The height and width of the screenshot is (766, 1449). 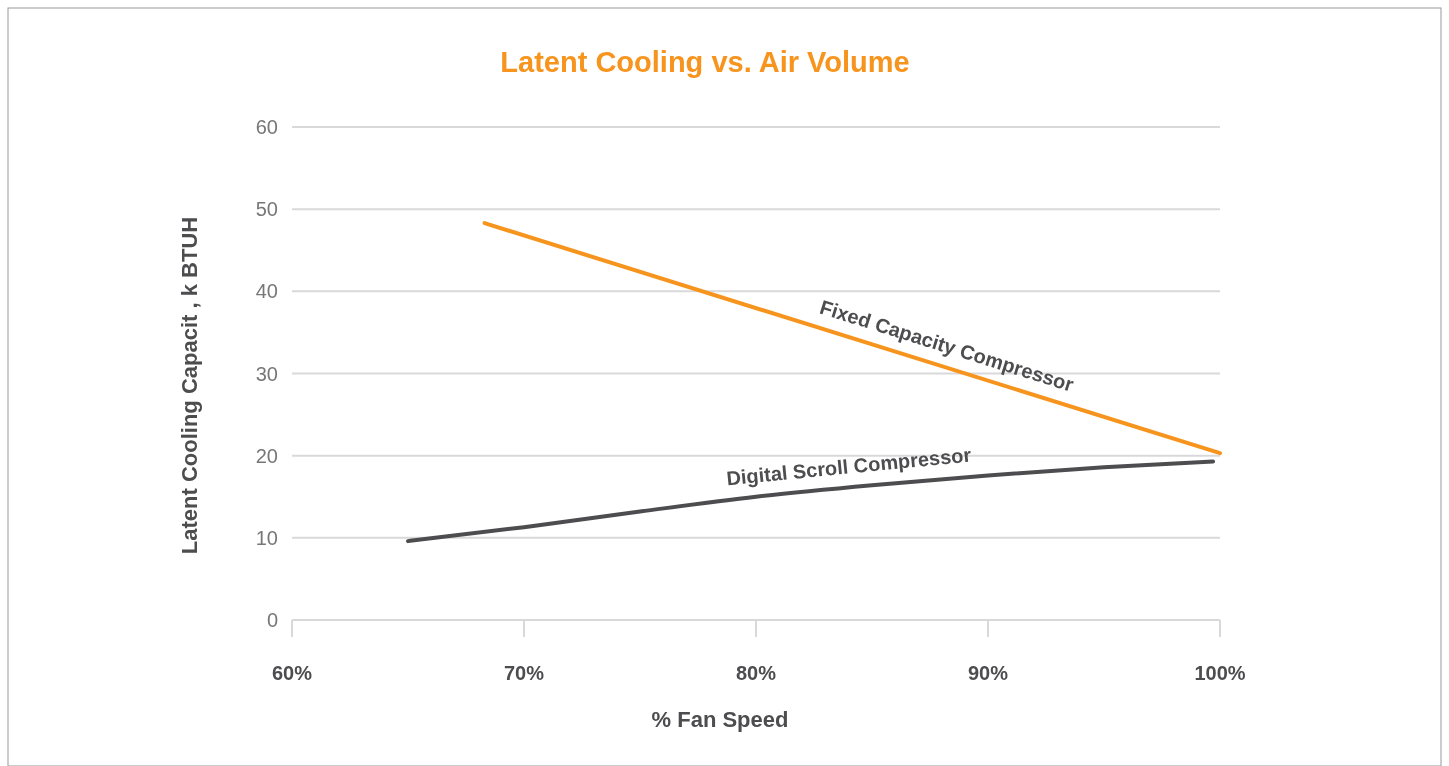 What do you see at coordinates (266, 537) in the screenshot?
I see `y-tick-label: 10` at bounding box center [266, 537].